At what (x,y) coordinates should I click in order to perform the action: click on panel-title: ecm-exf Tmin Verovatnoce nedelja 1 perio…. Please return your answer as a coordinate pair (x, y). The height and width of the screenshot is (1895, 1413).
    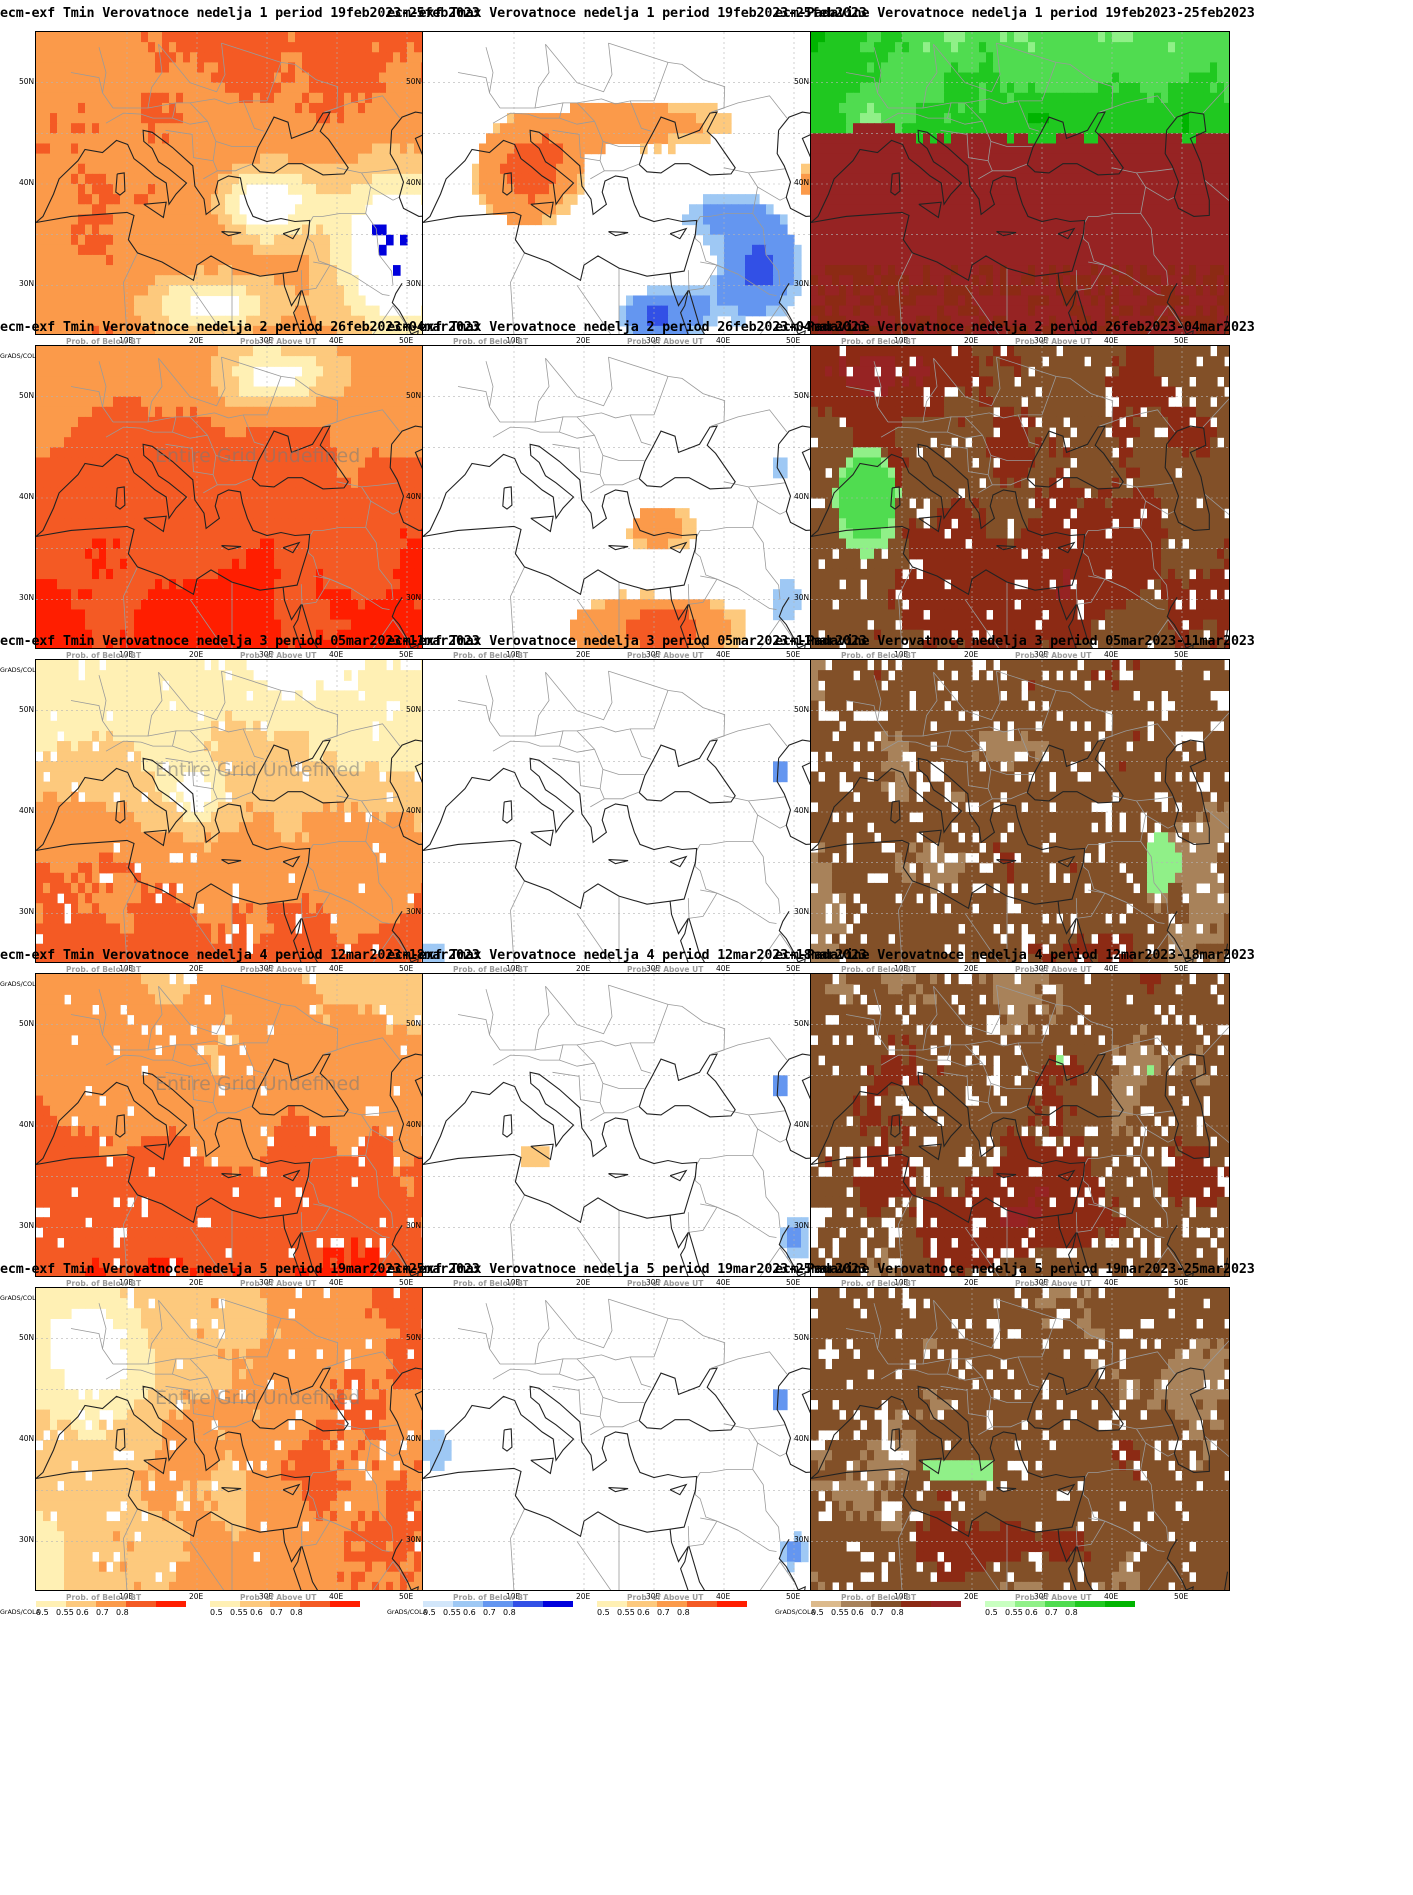
    Looking at the image, I should click on (240, 13).